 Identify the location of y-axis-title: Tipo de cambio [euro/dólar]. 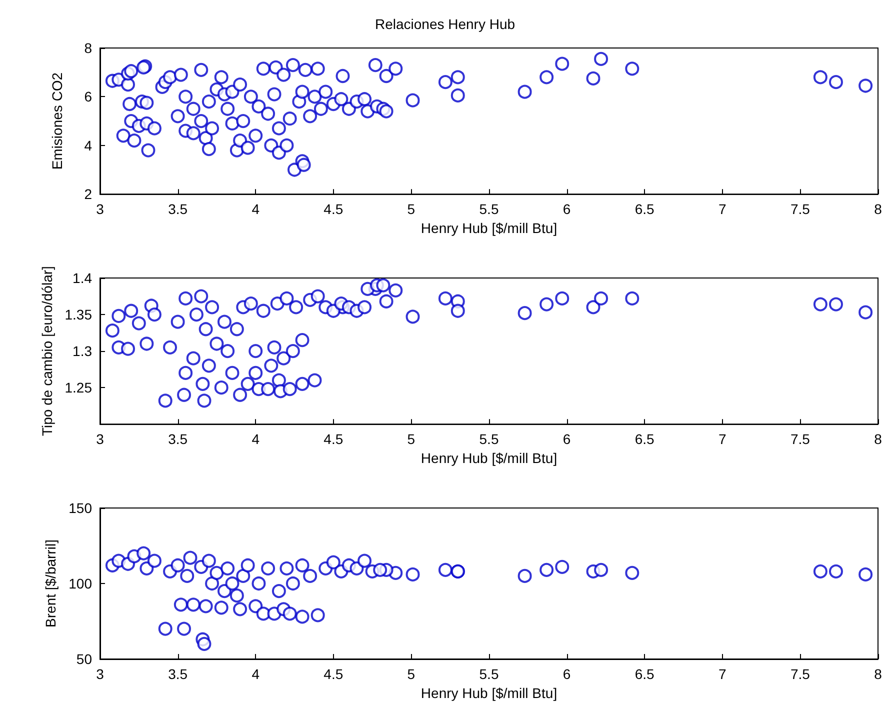
(46, 351).